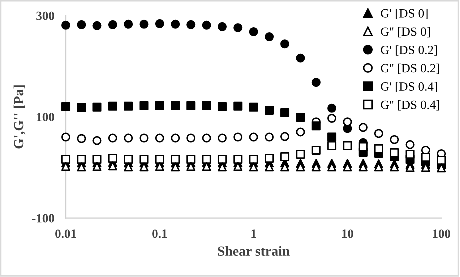  What do you see at coordinates (348, 234) in the screenshot?
I see `x-tick-label: 10` at bounding box center [348, 234].